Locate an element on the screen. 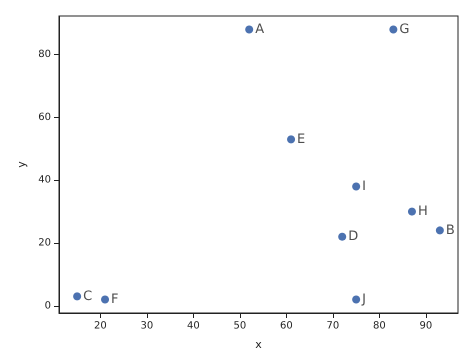 This screenshot has height=363, width=474. annotation: A is located at coordinates (259, 29).